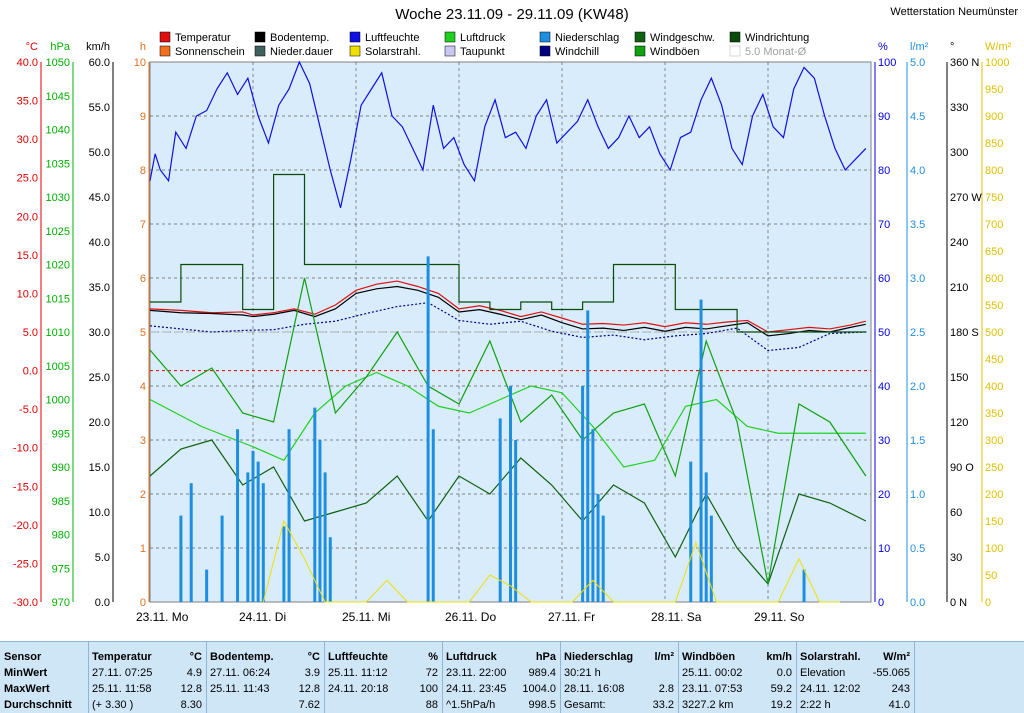  I want to click on axis-tick-left: 15.0, so click(27, 256).